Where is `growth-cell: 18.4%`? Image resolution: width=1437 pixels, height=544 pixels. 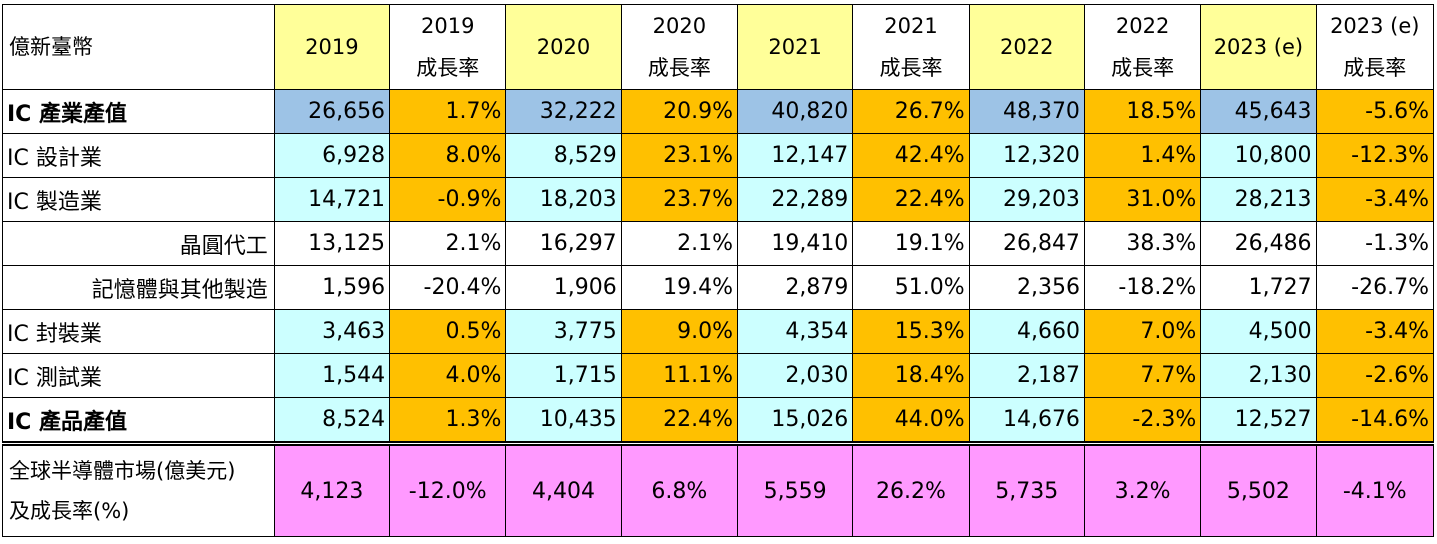
growth-cell: 18.4% is located at coordinates (911, 375).